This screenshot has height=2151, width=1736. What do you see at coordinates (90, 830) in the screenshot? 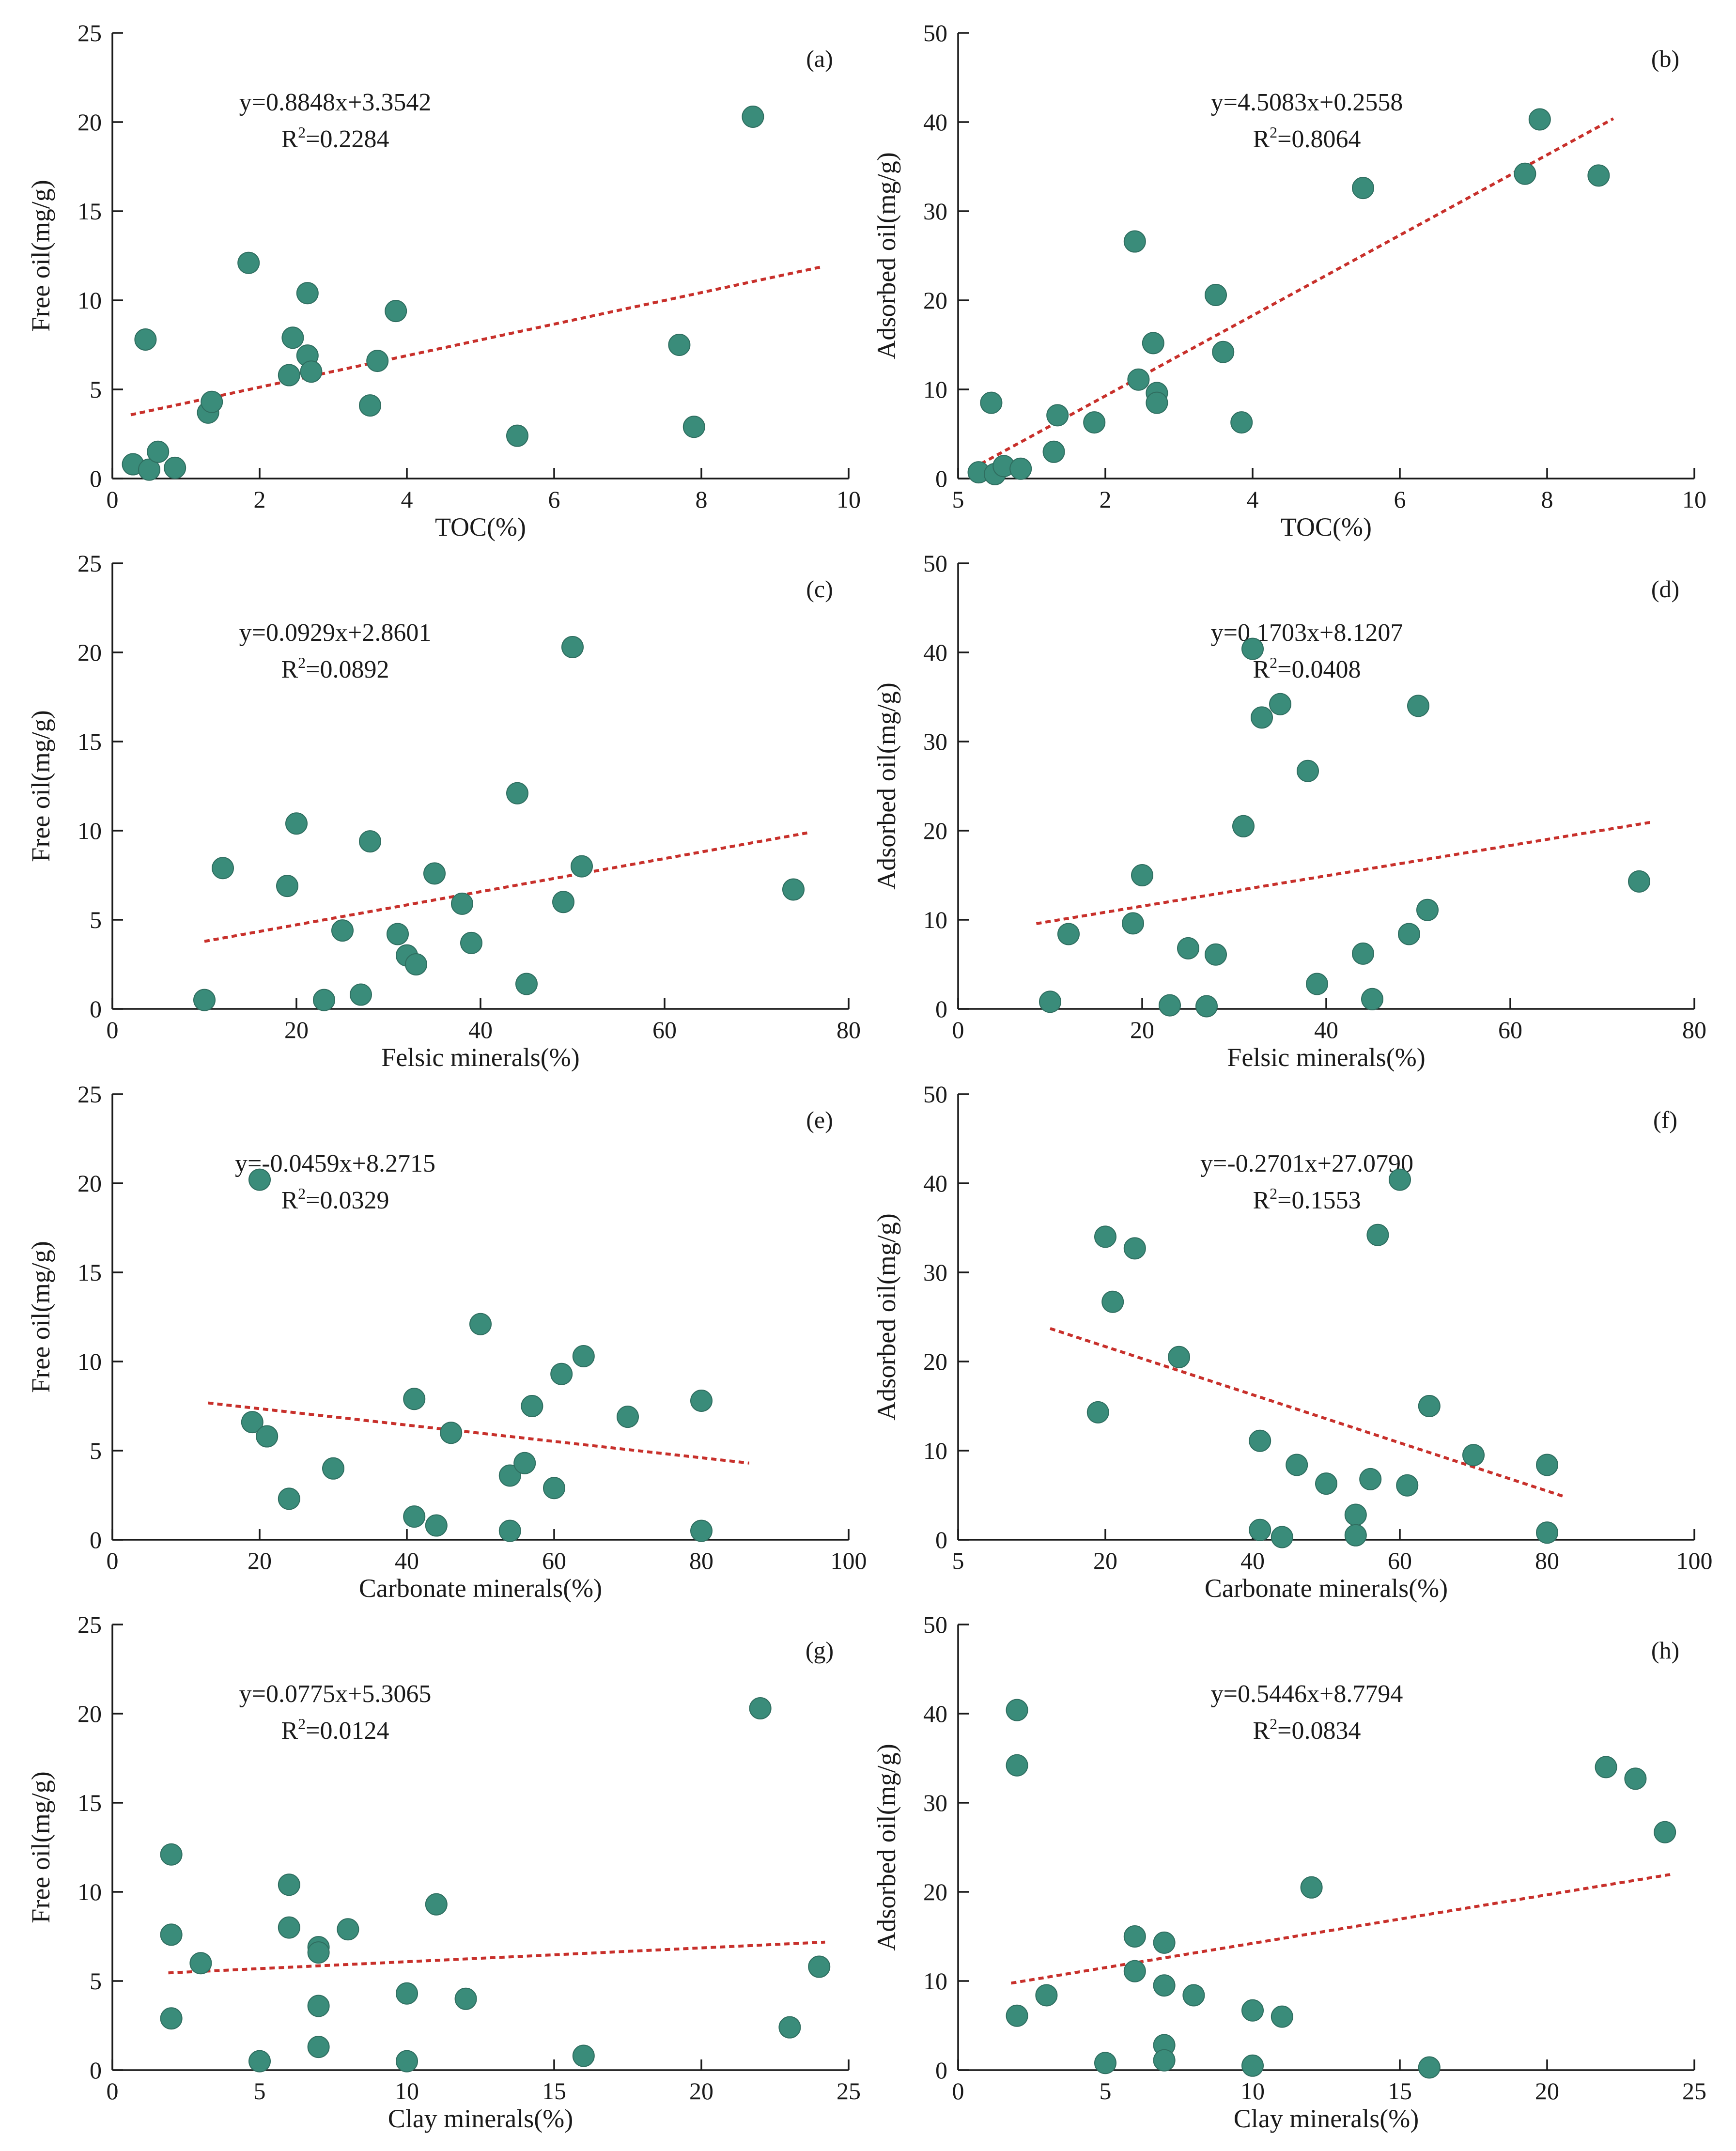
I see `y-tick-label: 10` at bounding box center [90, 830].